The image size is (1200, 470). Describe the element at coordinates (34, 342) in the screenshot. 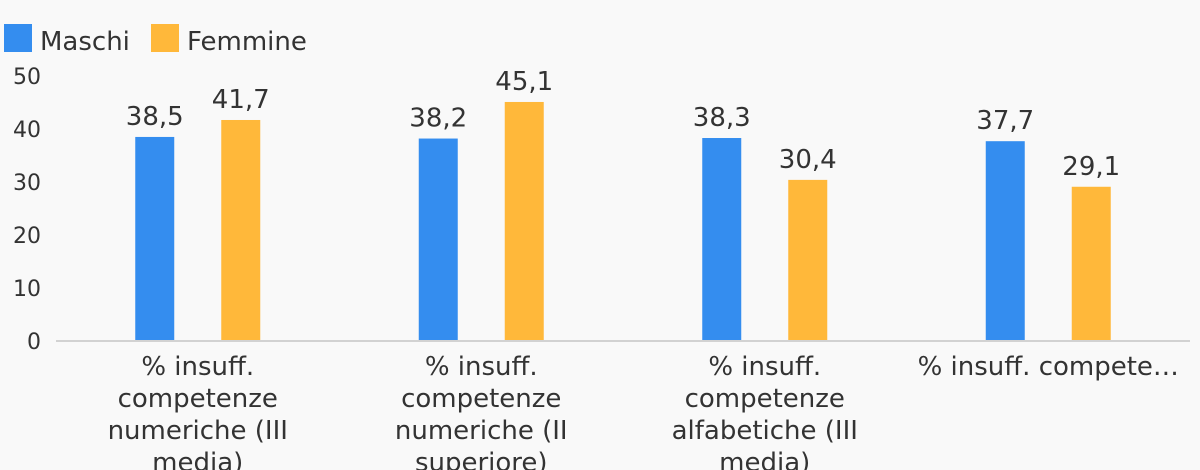

I see `y-tick-label: 0` at that location.